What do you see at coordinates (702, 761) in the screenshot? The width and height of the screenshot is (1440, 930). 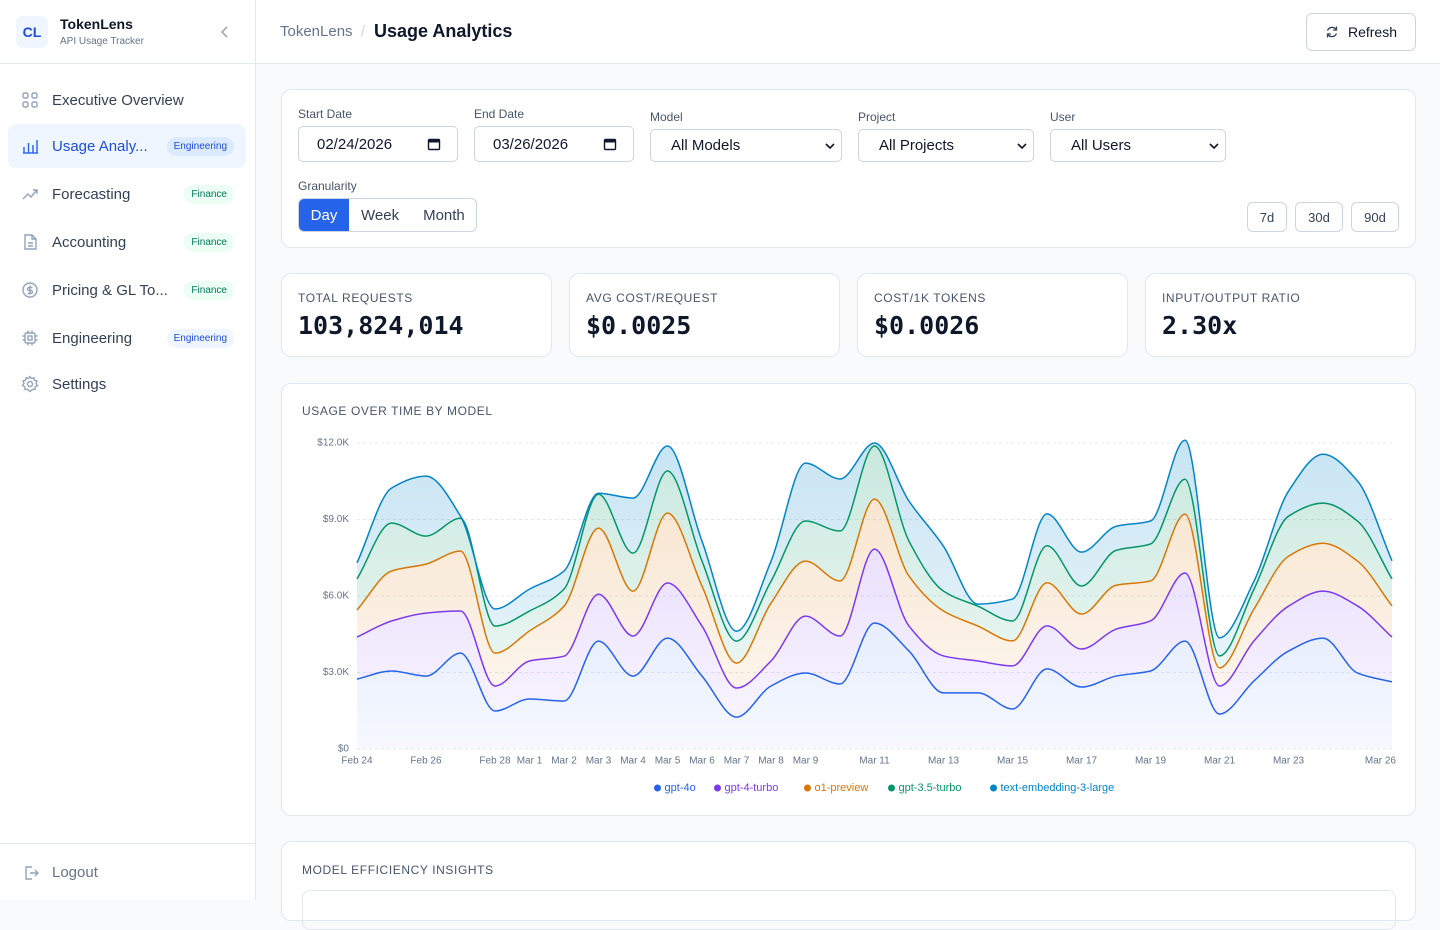 I see `x-tick-label: Mar 6` at bounding box center [702, 761].